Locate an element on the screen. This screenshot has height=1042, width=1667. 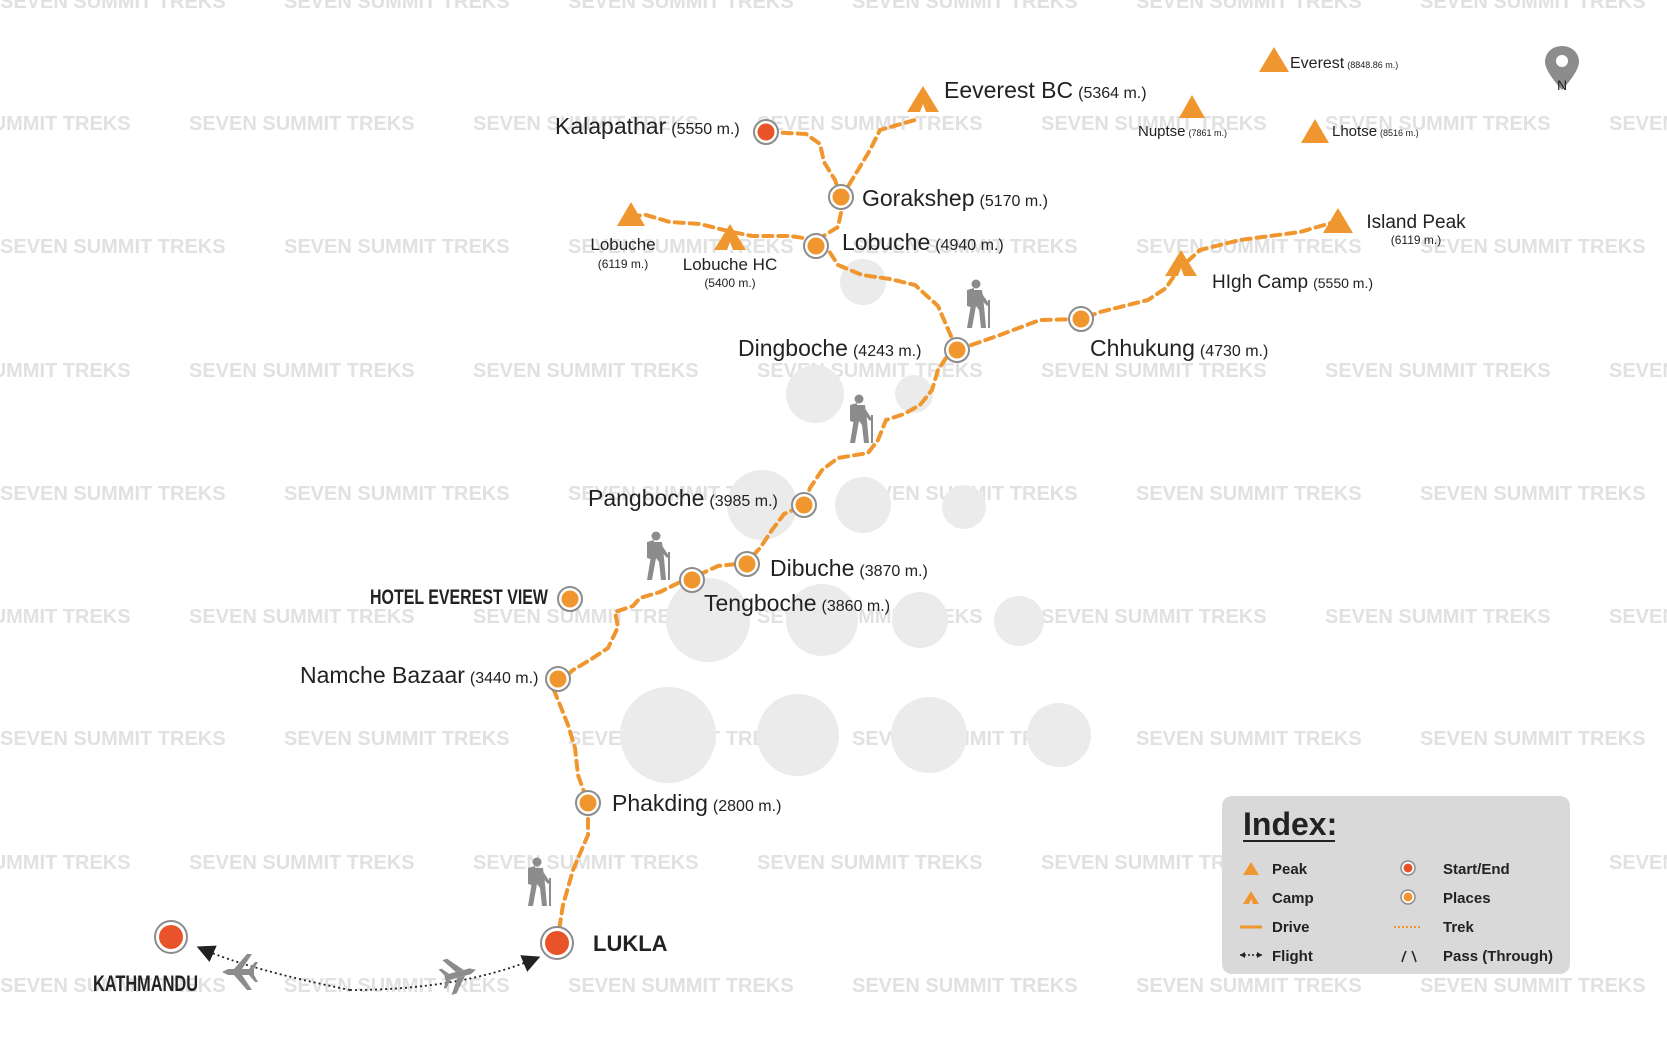
place-alt: (5170 m.) is located at coordinates (1014, 201).